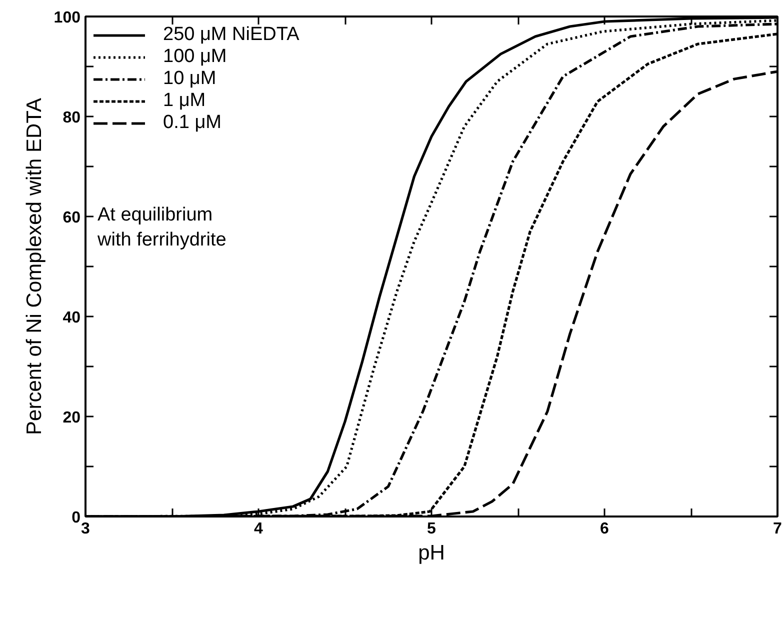 This screenshot has width=784, height=626. I want to click on x-tick-label: 6, so click(605, 529).